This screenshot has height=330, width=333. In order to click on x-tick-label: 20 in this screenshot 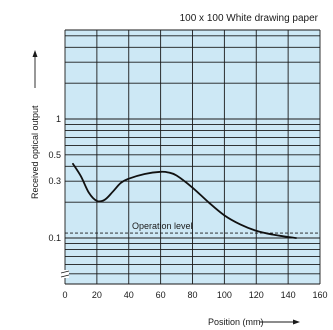, I will do `click(97, 295)`.